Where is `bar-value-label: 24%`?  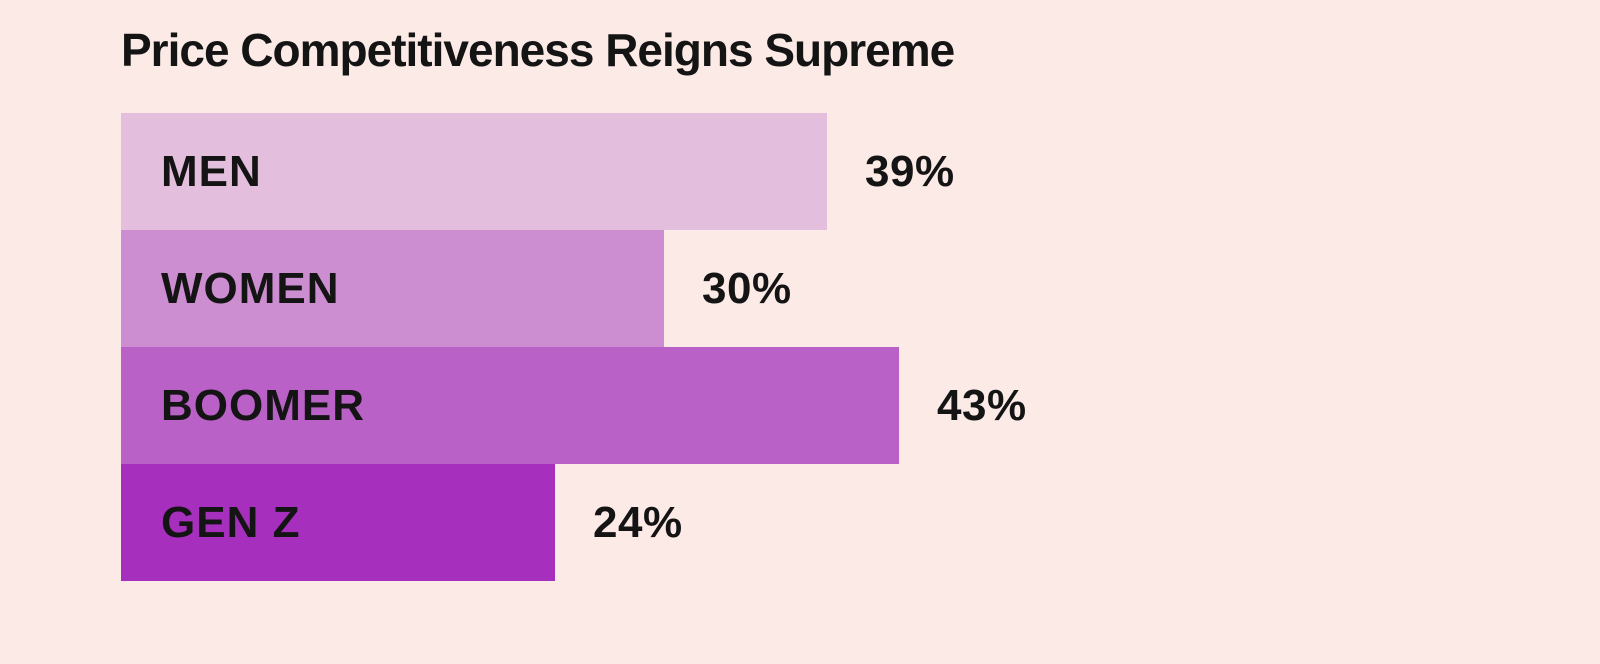 bar-value-label: 24% is located at coordinates (638, 522).